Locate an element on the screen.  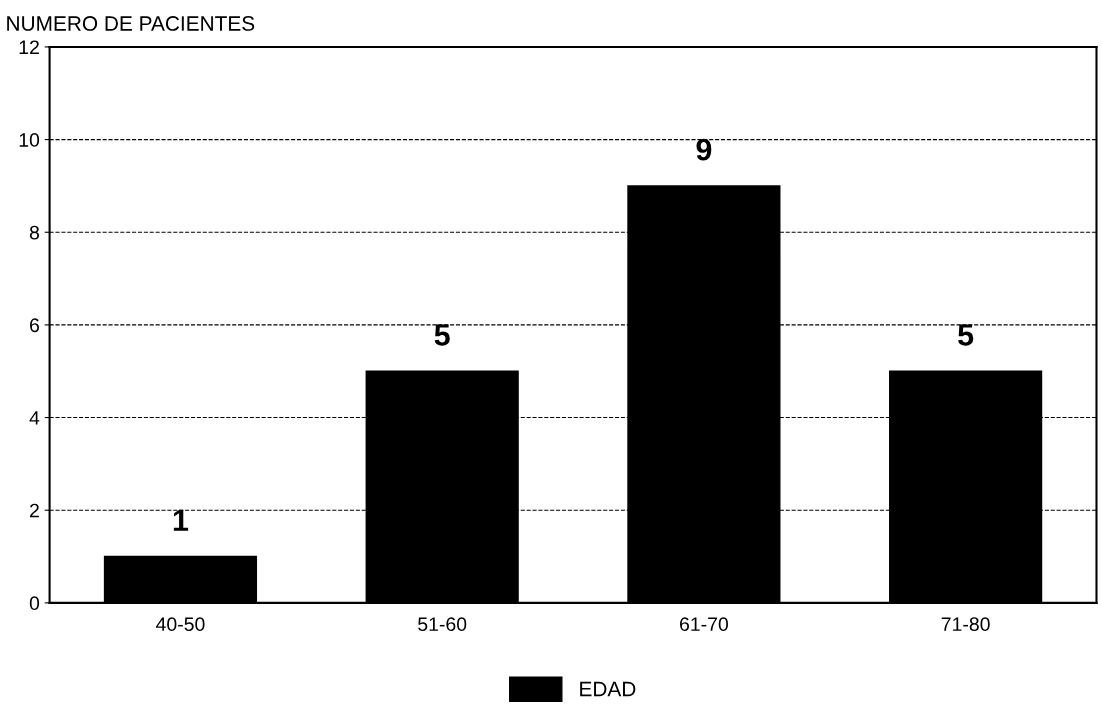
y-axis-title: NUMERO DE PACIENTES is located at coordinates (131, 23).